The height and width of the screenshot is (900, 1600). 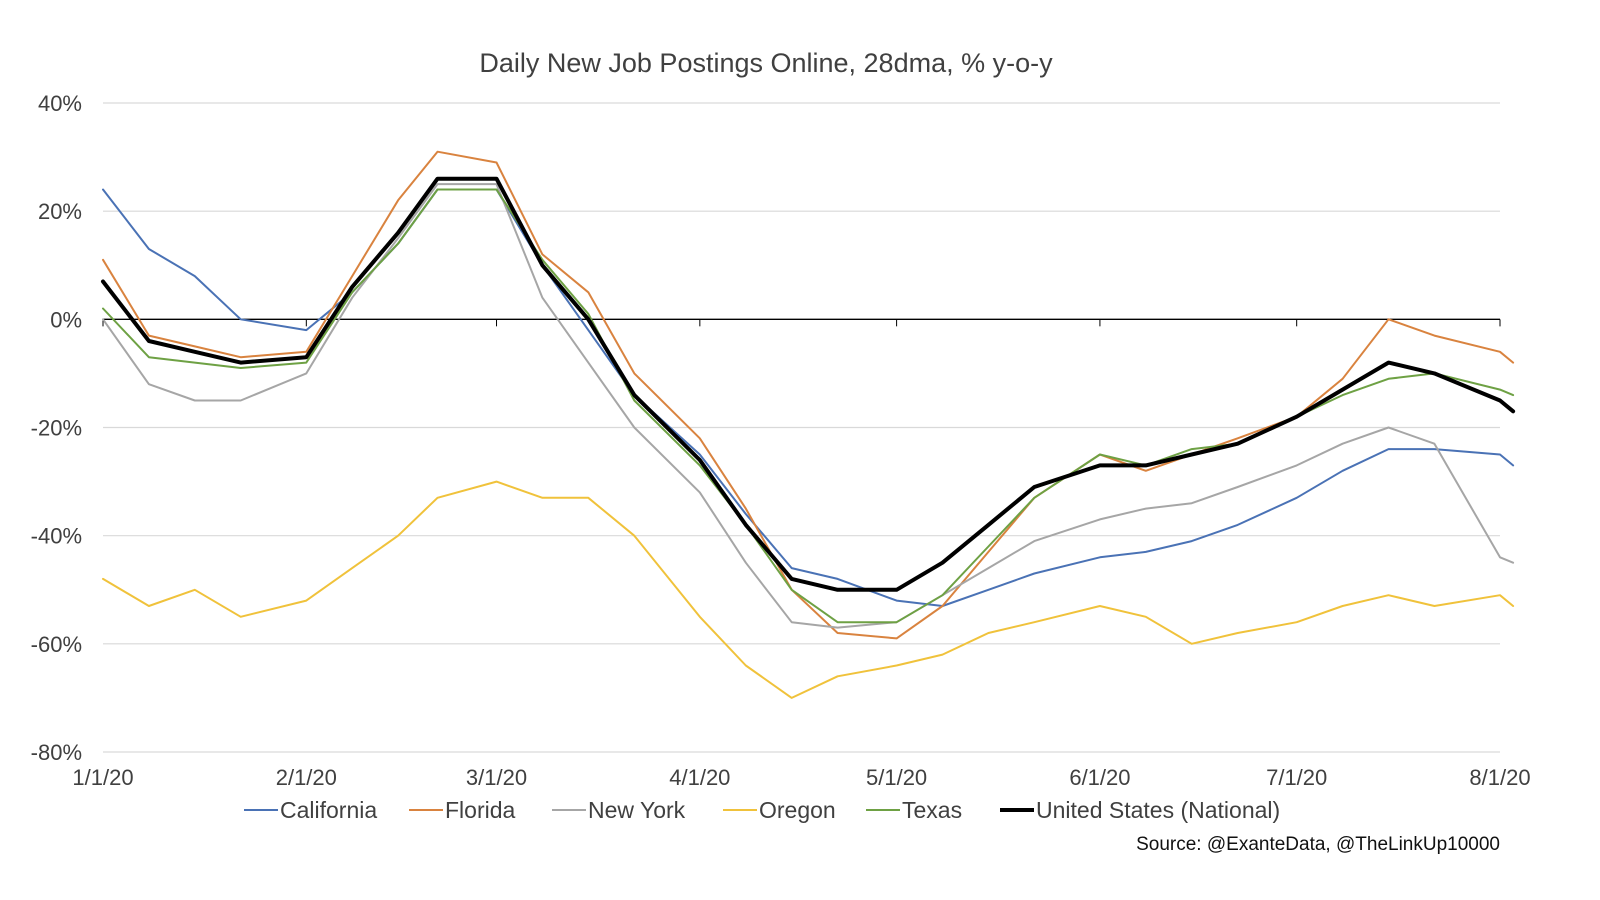 I want to click on source-note: Source: @ExanteData, @TheLinkUp10000, so click(x=1318, y=844).